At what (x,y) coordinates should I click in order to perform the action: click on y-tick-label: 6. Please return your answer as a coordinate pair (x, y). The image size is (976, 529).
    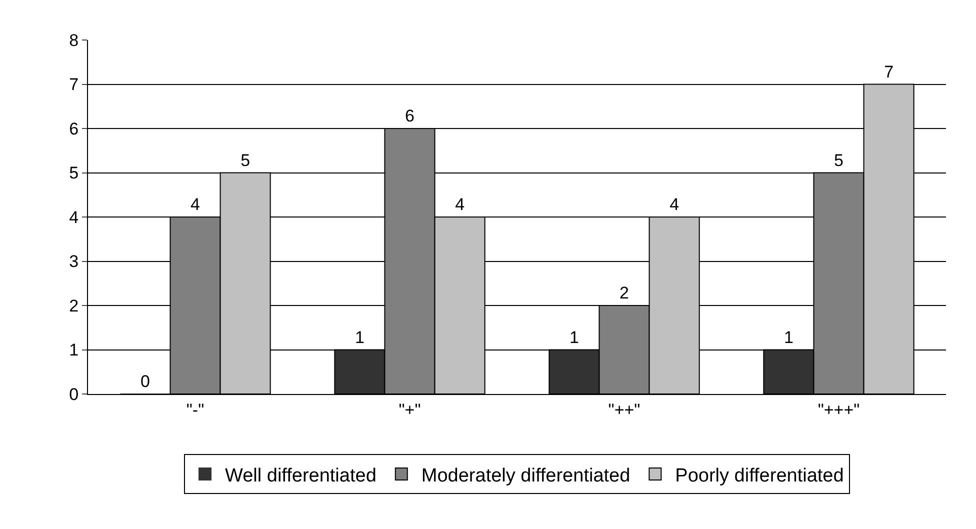
    Looking at the image, I should click on (74, 128).